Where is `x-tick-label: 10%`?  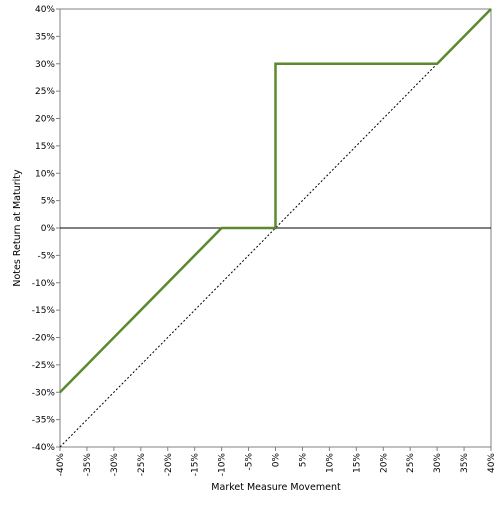 x-tick-label: 10% is located at coordinates (330, 463).